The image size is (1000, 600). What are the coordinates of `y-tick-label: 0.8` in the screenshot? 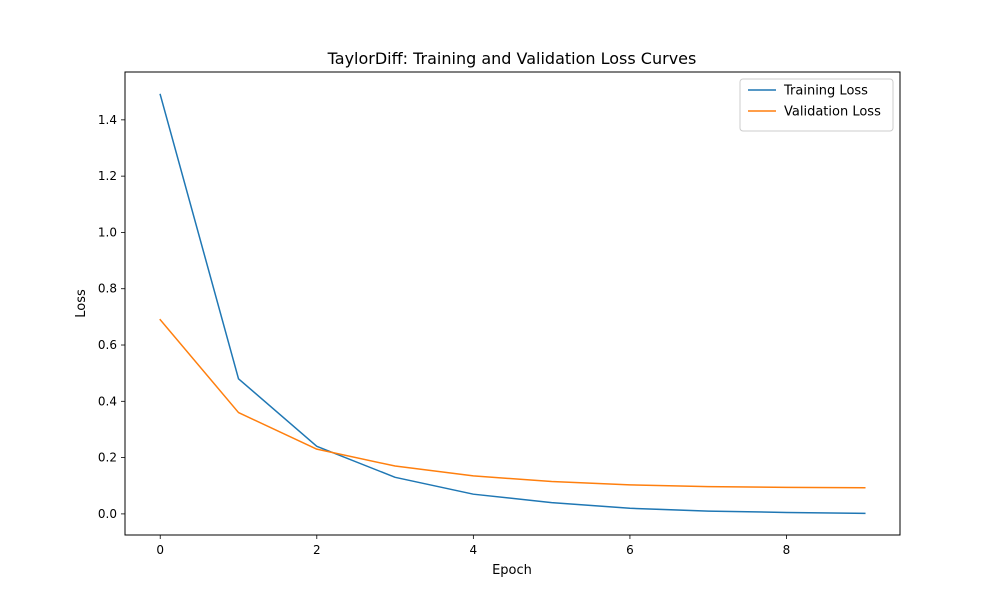 It's located at (107, 289).